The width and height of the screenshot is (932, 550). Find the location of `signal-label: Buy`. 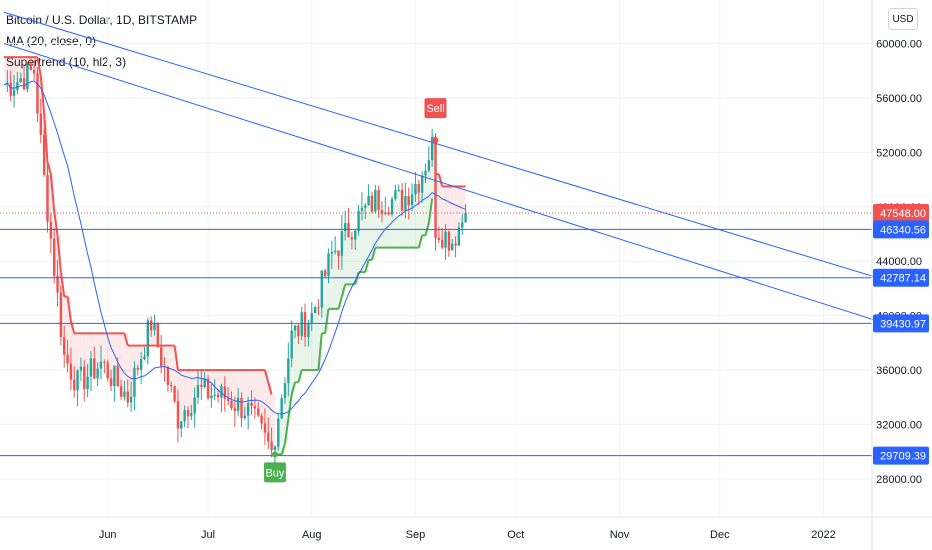

signal-label: Buy is located at coordinates (274, 473).